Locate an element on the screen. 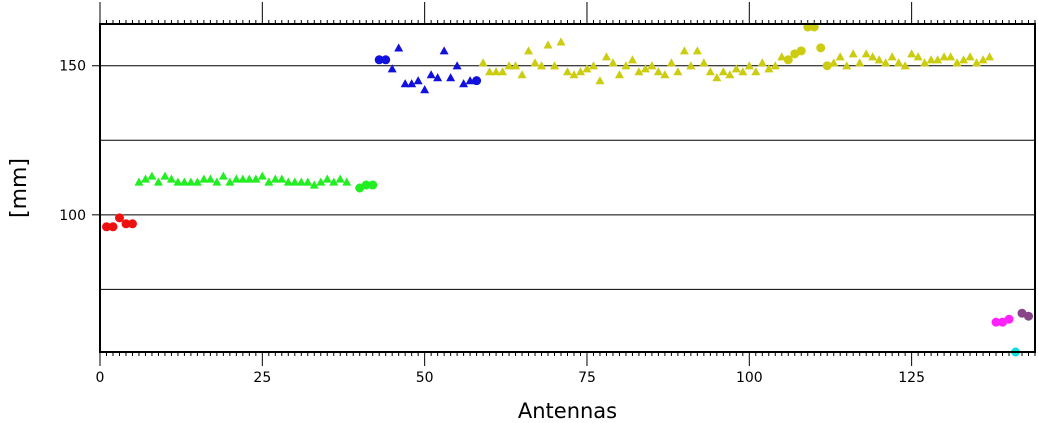  y-axis-title: [mm] is located at coordinates (19, 188).